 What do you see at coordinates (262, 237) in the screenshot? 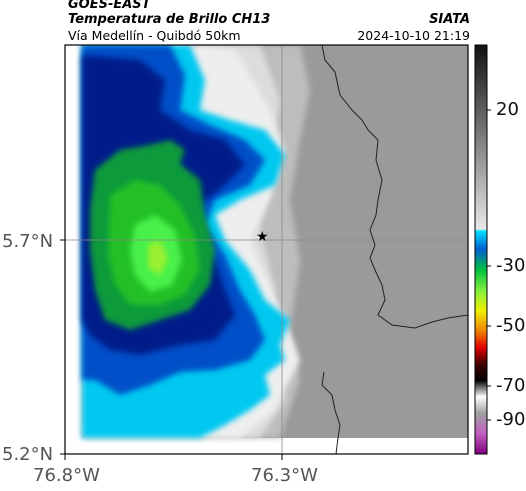
I see `route-marker-star: ★` at bounding box center [262, 237].